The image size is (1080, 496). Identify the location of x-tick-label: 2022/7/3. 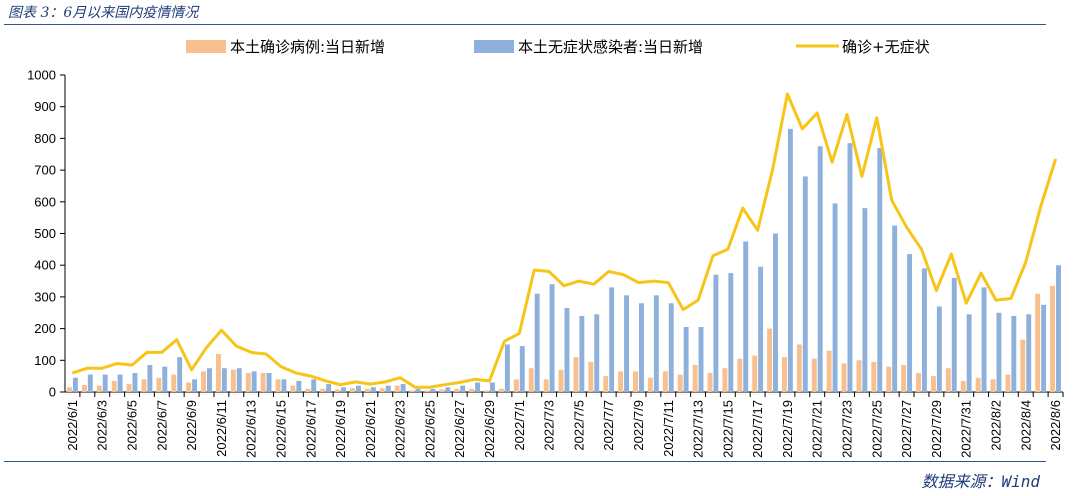
(549, 425).